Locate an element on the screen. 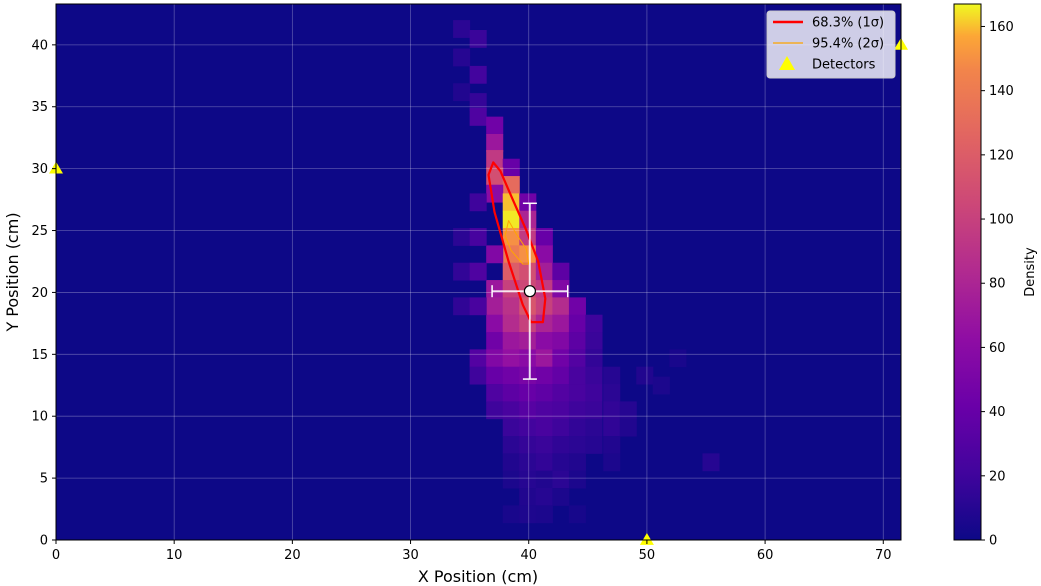 The image size is (1041, 586). x-tick-label: 30 is located at coordinates (410, 555).